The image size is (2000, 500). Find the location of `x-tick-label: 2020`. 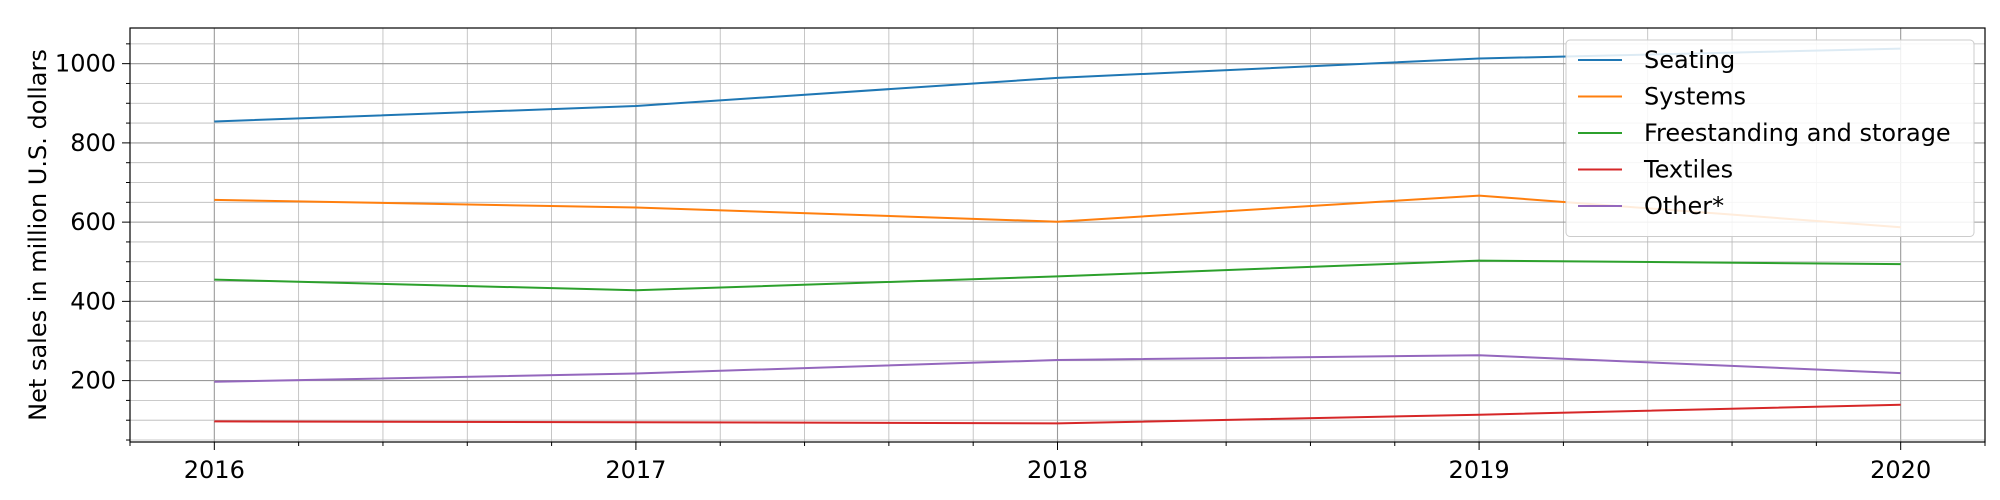

x-tick-label: 2020 is located at coordinates (1900, 470).